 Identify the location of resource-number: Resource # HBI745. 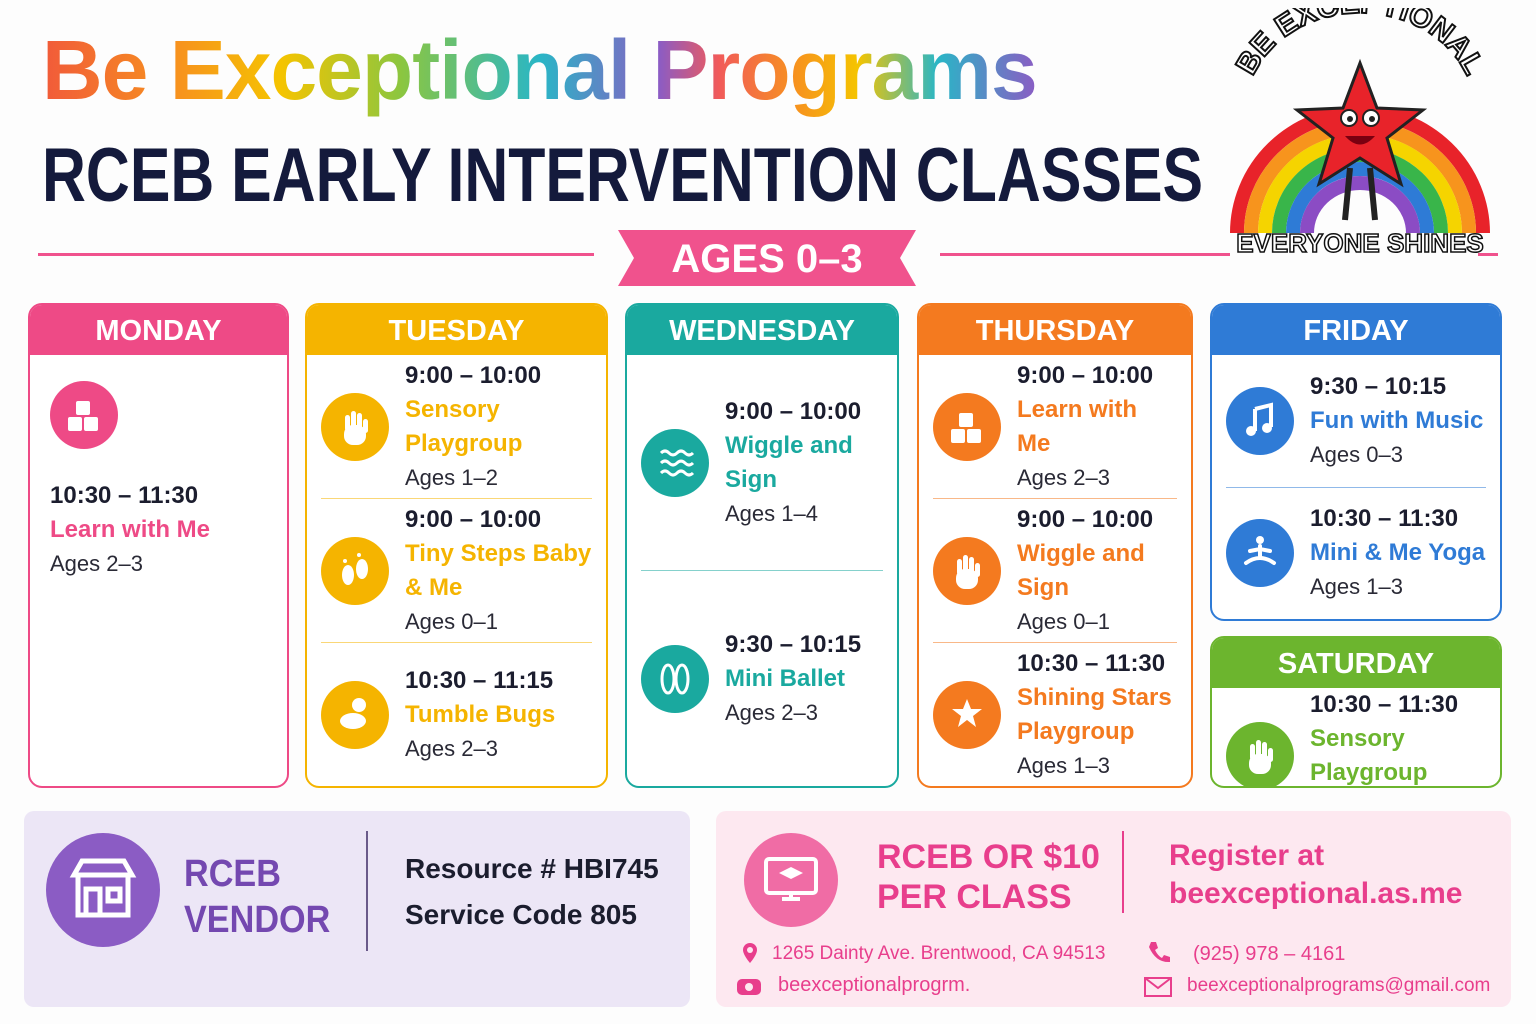
(532, 868).